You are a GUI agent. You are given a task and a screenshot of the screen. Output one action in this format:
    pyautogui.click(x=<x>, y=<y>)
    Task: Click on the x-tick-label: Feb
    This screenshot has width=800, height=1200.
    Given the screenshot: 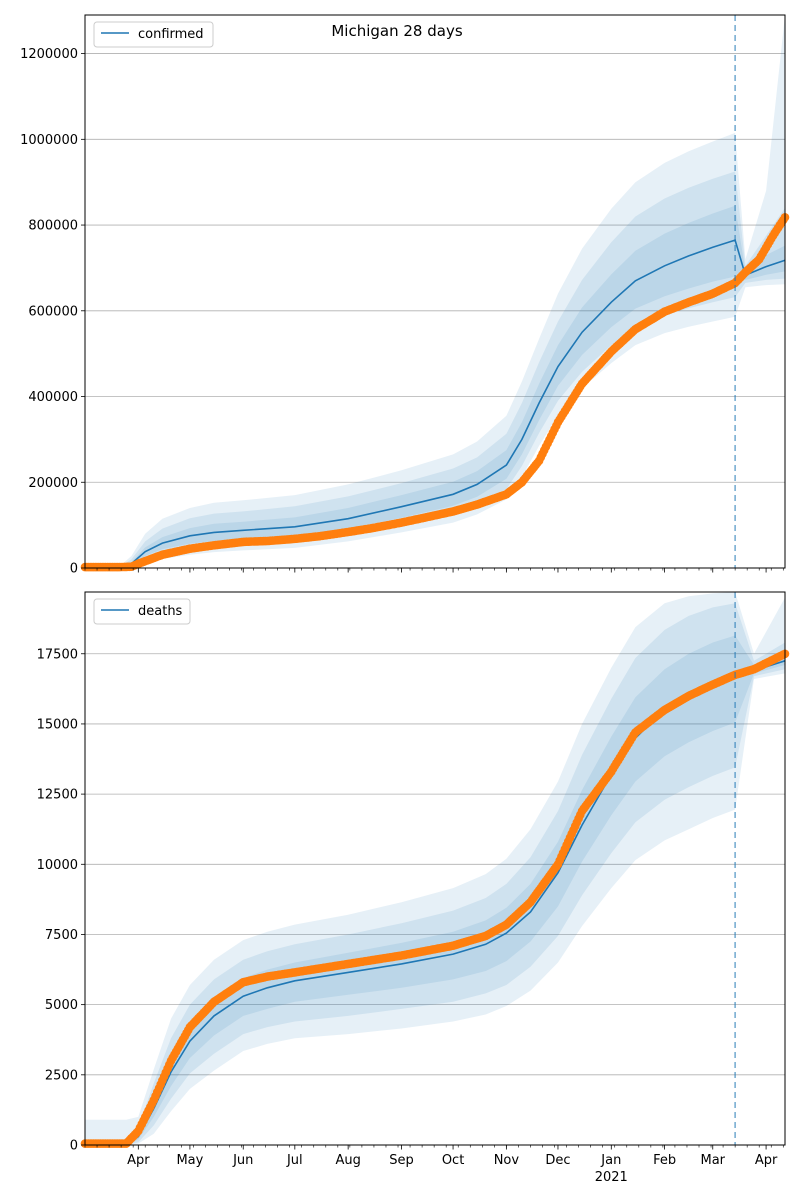 What is the action you would take?
    pyautogui.click(x=664, y=1160)
    